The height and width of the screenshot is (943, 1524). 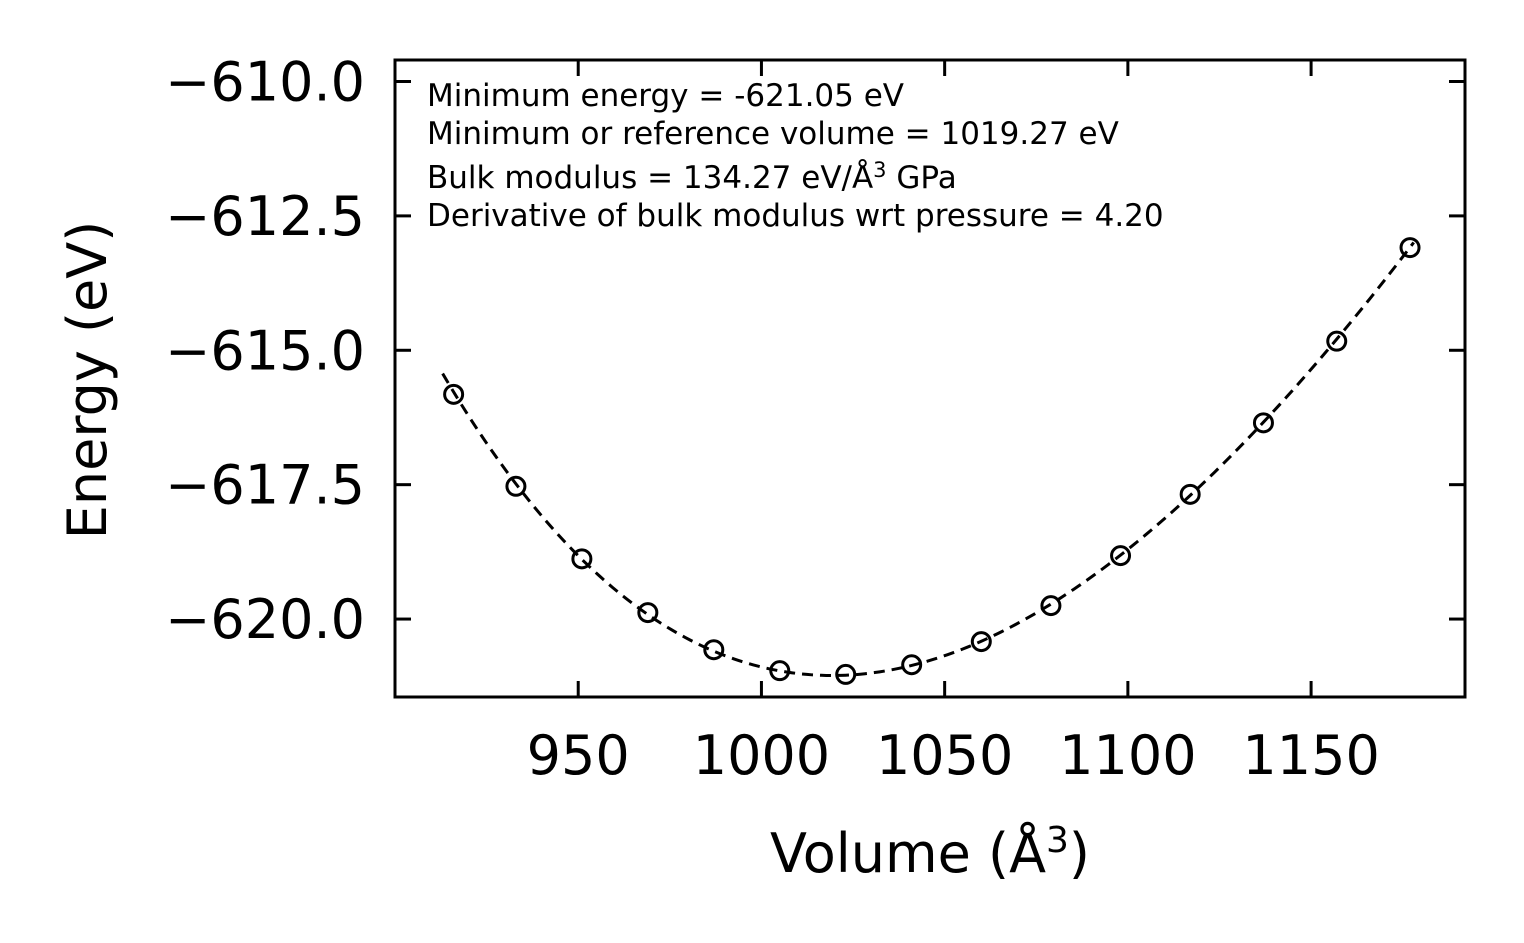 I want to click on y-tick-label: −610.0, so click(x=265, y=82).